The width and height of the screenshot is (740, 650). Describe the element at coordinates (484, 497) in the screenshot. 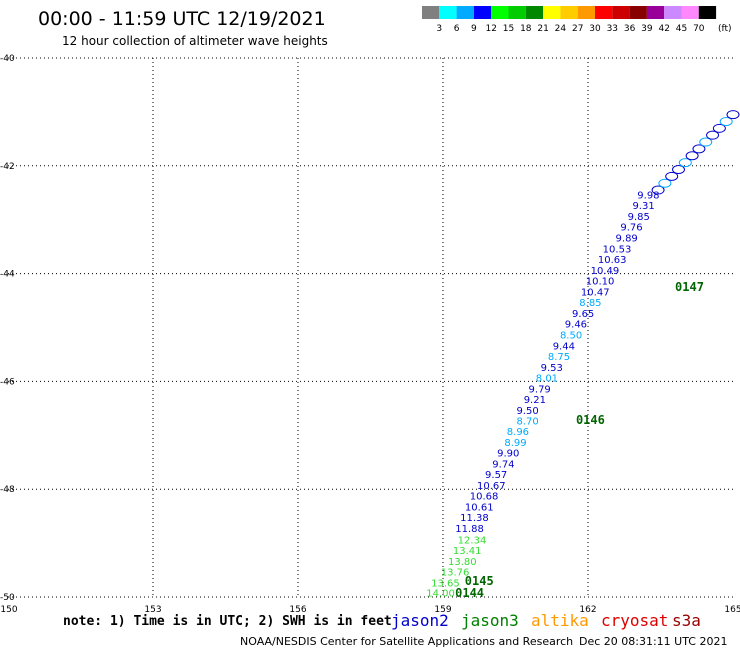

I see `swh-value: 10.68` at that location.